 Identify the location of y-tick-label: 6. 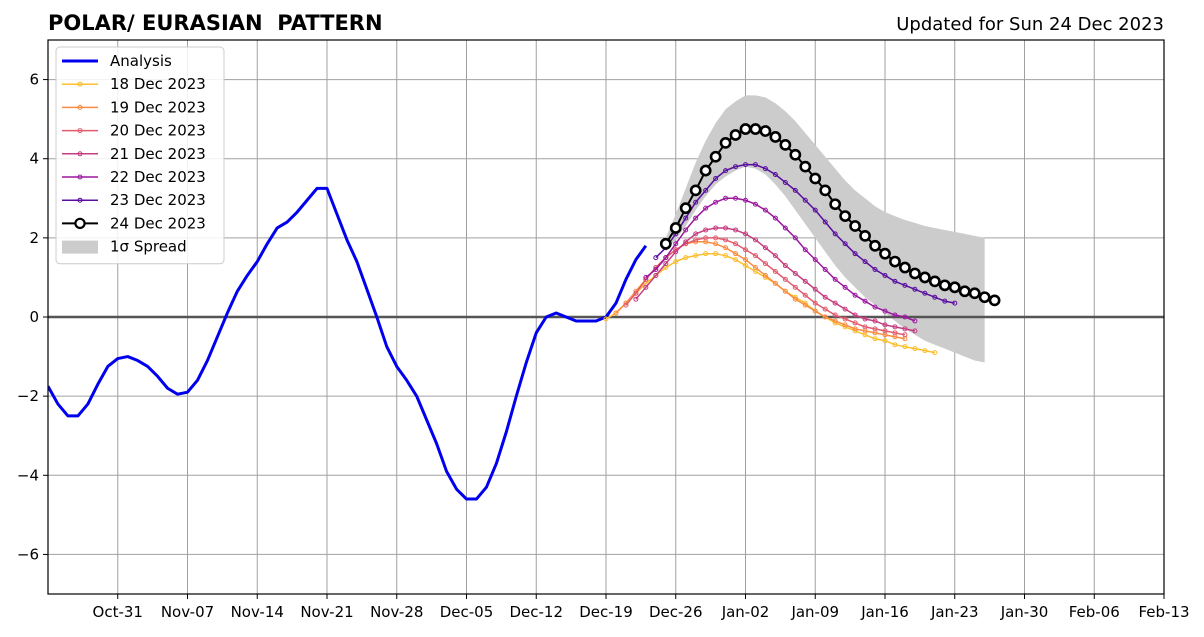
(34, 80).